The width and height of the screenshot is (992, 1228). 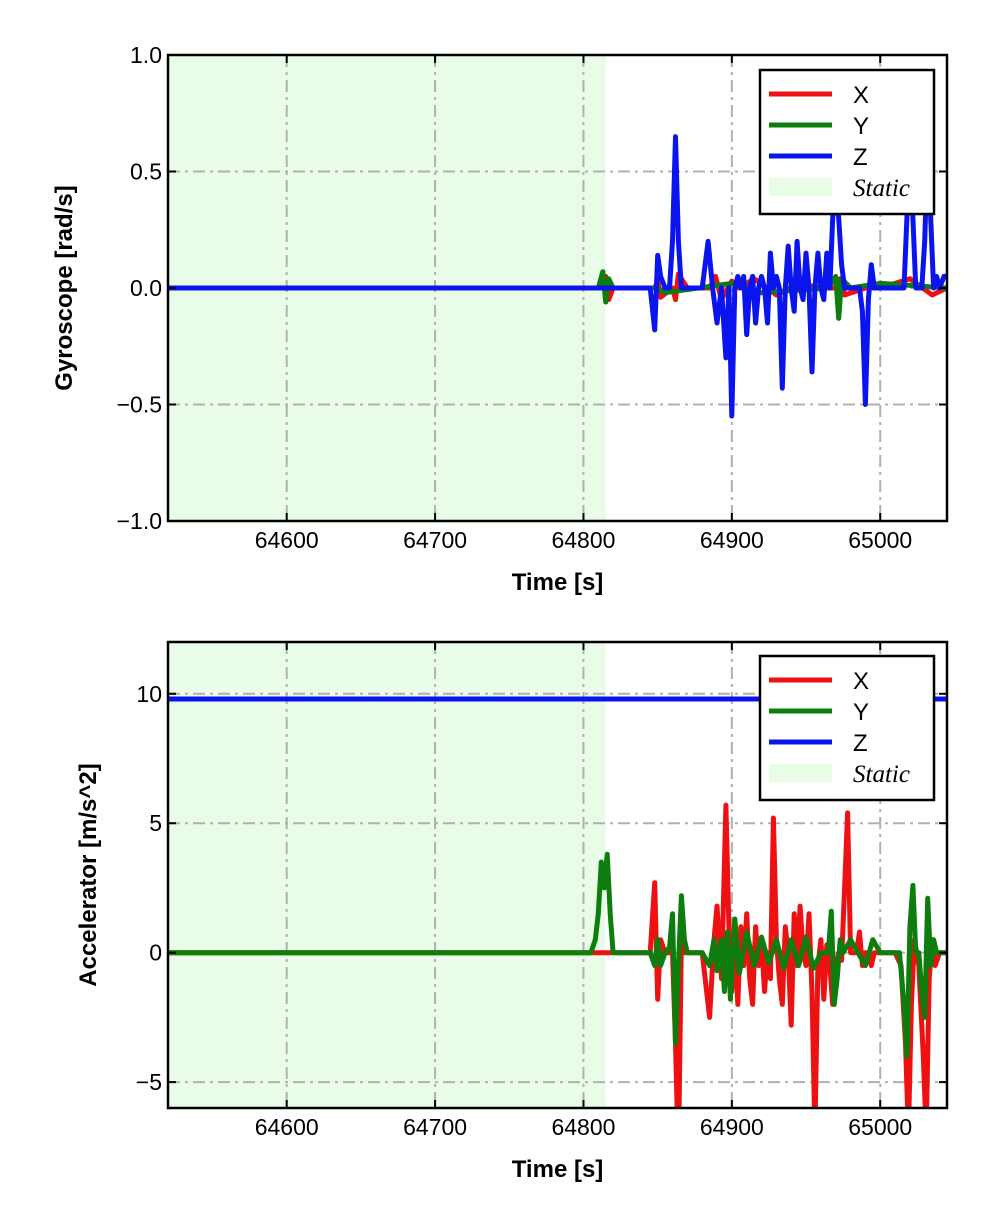 I want to click on series-line-y, so click(x=557, y=955).